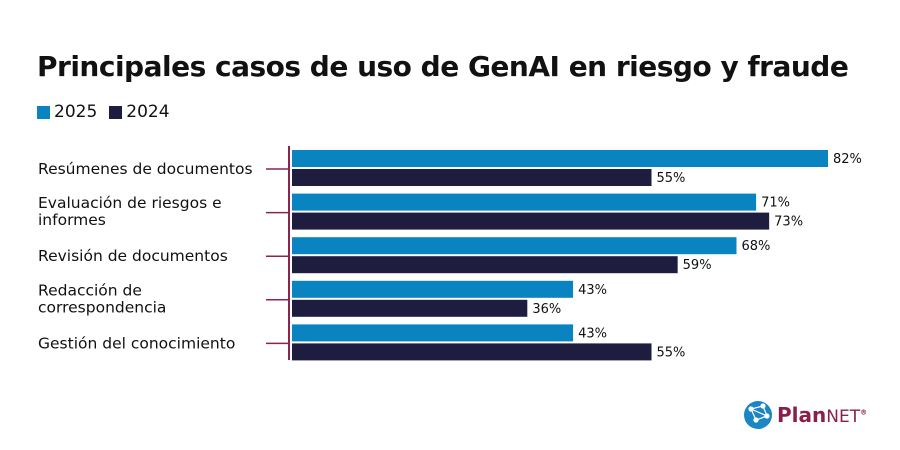  I want to click on legend-swatch-2025, so click(43, 112).